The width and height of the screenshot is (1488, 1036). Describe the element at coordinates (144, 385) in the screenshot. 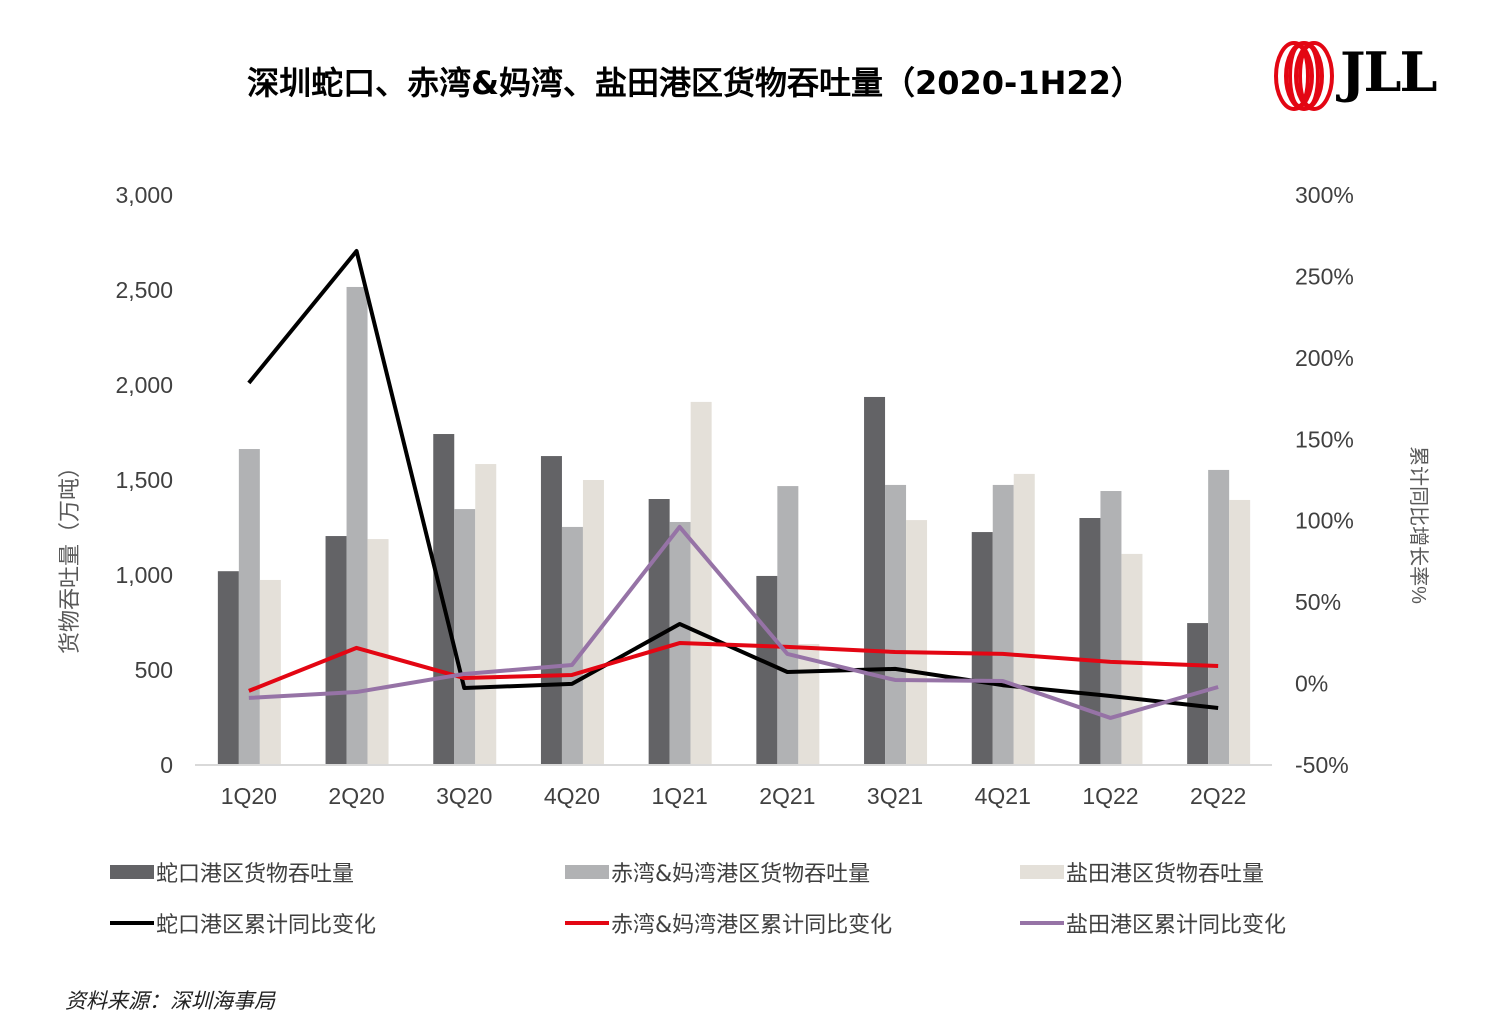

I see `y-tick-label: 2,000` at that location.